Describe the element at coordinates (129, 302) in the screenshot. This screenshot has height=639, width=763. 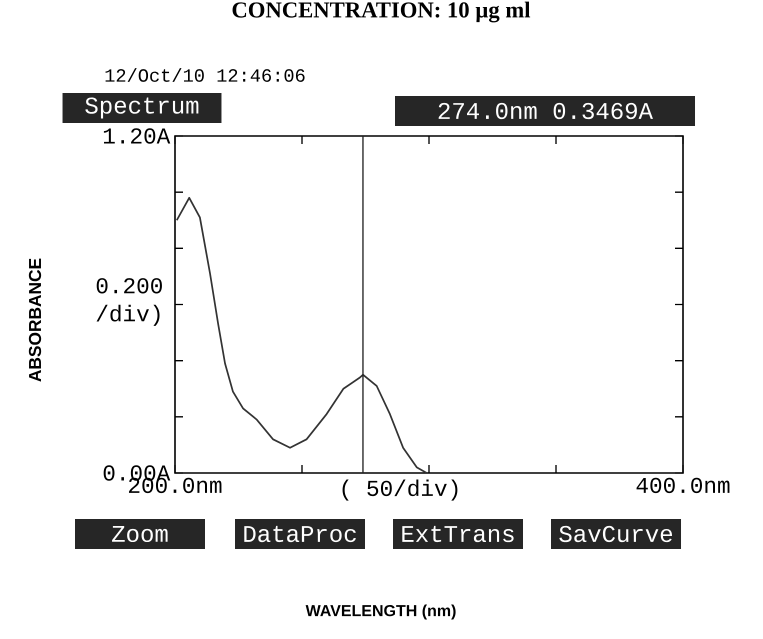
I see `y-axis-title: 0.200 /div)` at that location.